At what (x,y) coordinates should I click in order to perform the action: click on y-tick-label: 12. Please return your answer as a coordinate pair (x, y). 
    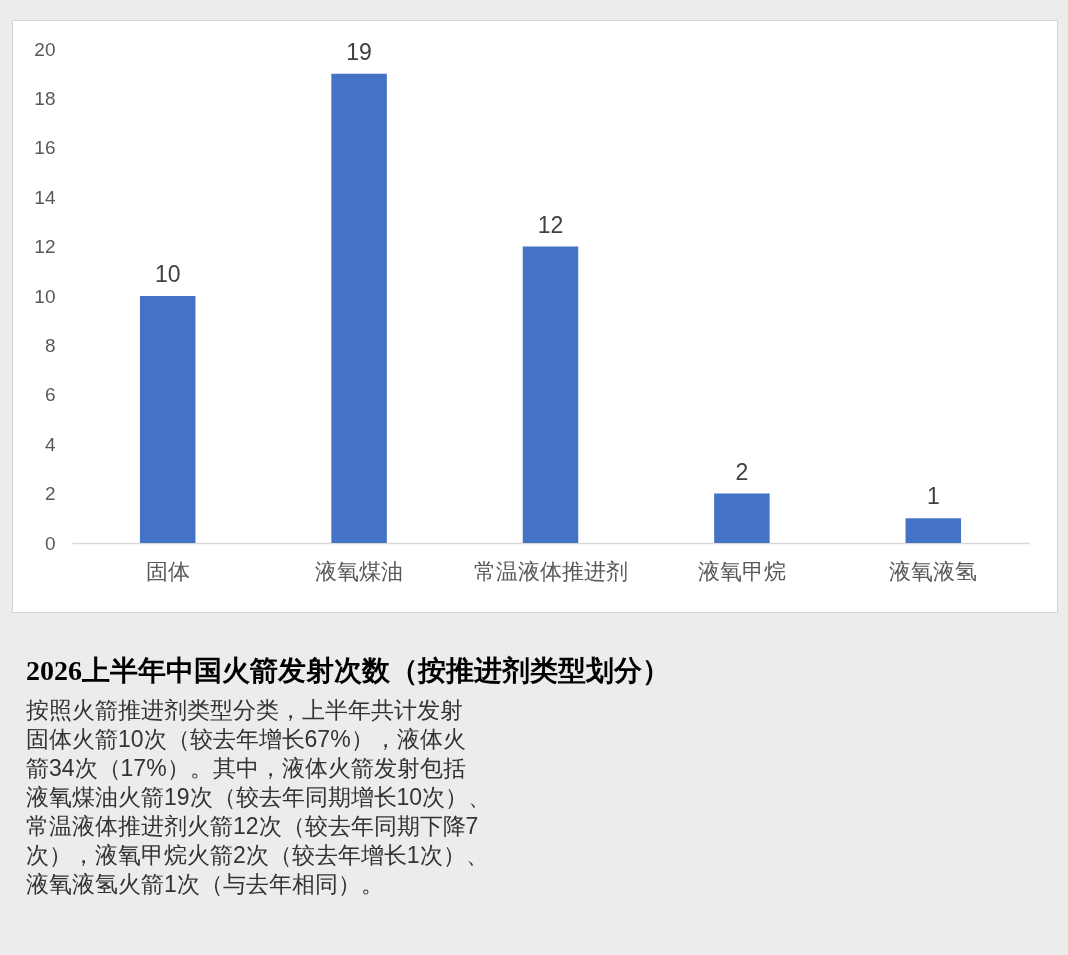
    Looking at the image, I should click on (45, 247).